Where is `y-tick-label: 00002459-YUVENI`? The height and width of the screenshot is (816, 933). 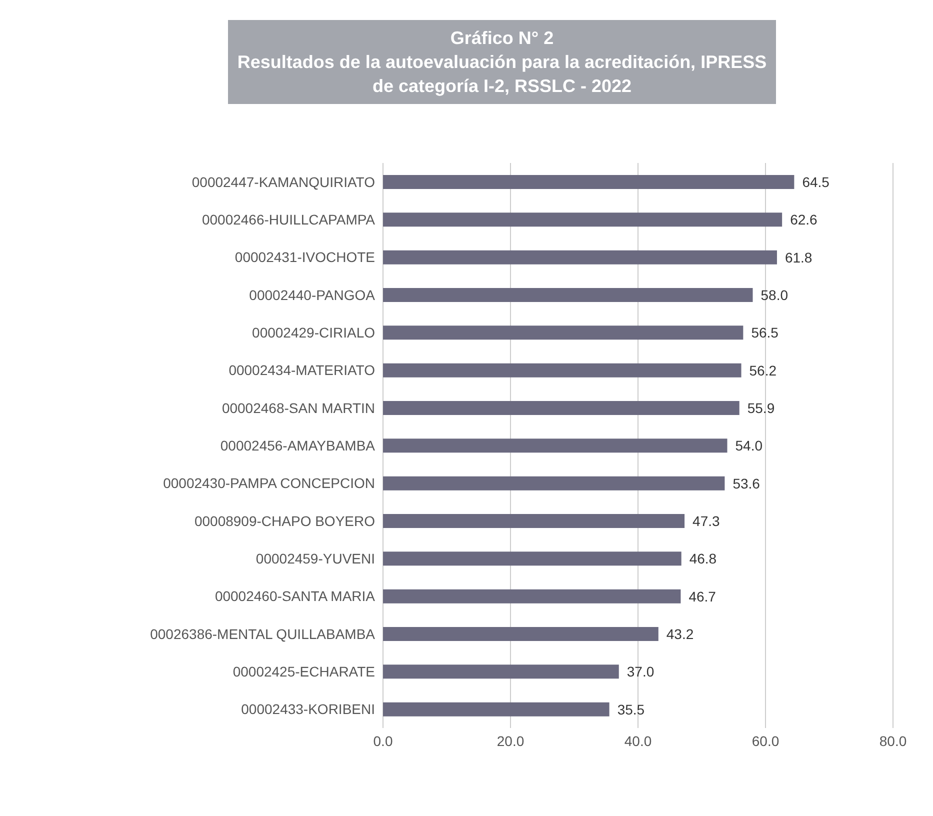
y-tick-label: 00002459-YUVENI is located at coordinates (315, 558).